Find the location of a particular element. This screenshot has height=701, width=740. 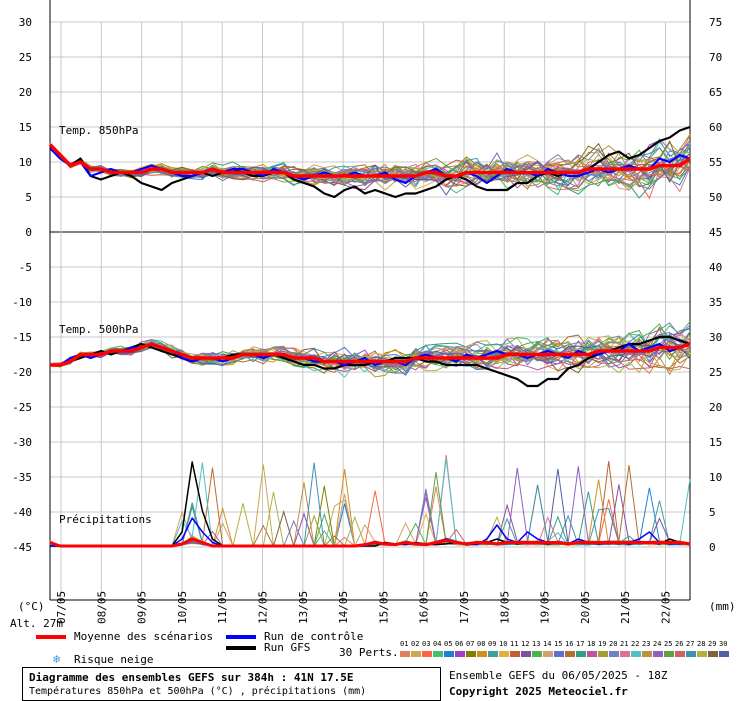

pert-number-label: 13 is located at coordinates (536, 644).